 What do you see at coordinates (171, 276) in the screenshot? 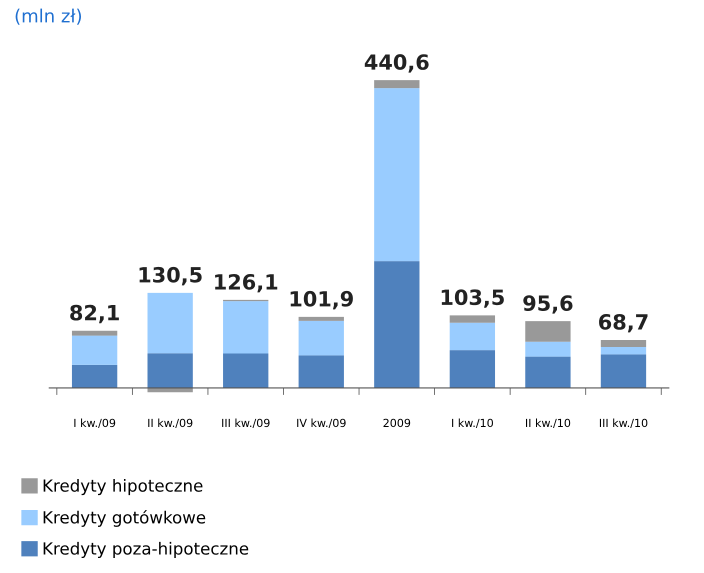
I see `annotation: 130,5` at bounding box center [171, 276].